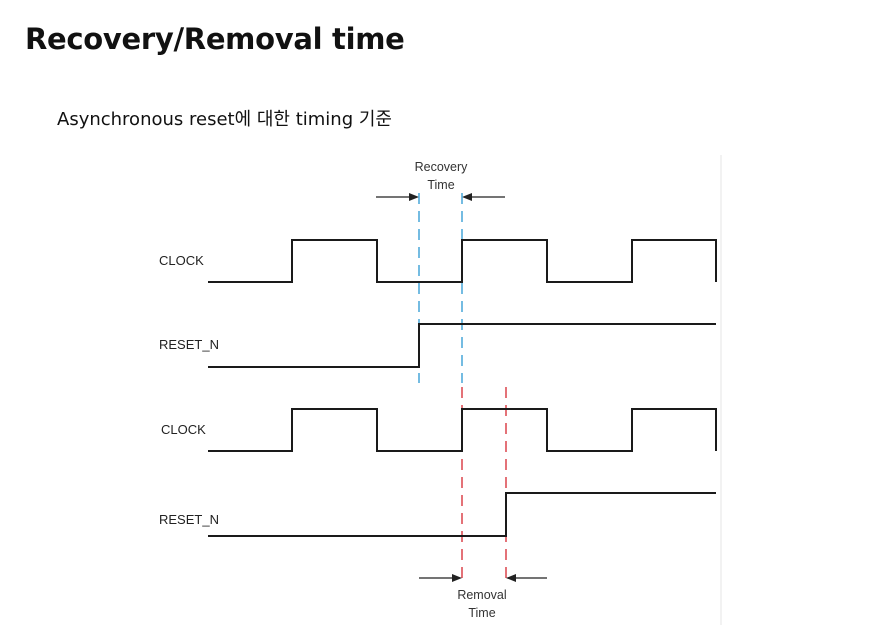 This screenshot has height=629, width=872. What do you see at coordinates (224, 119) in the screenshot?
I see `page-subtitle: Asynchronous reset에 대한 timing 기준` at bounding box center [224, 119].